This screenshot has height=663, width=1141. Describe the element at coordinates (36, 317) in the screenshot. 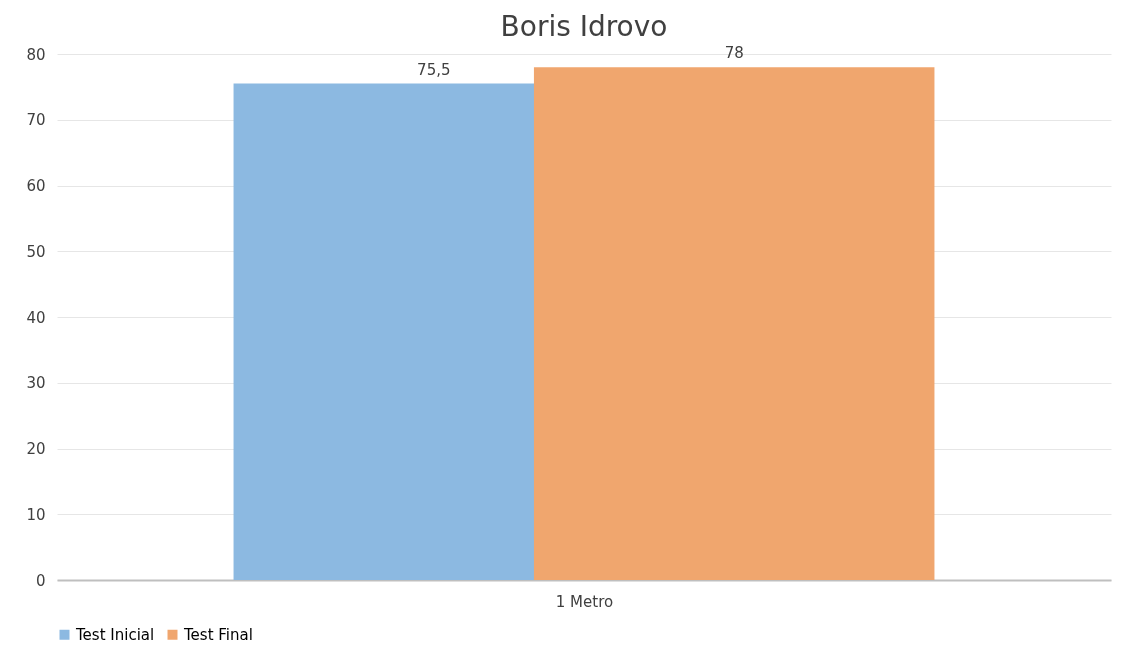

I see `y-tick-label: 40` at that location.